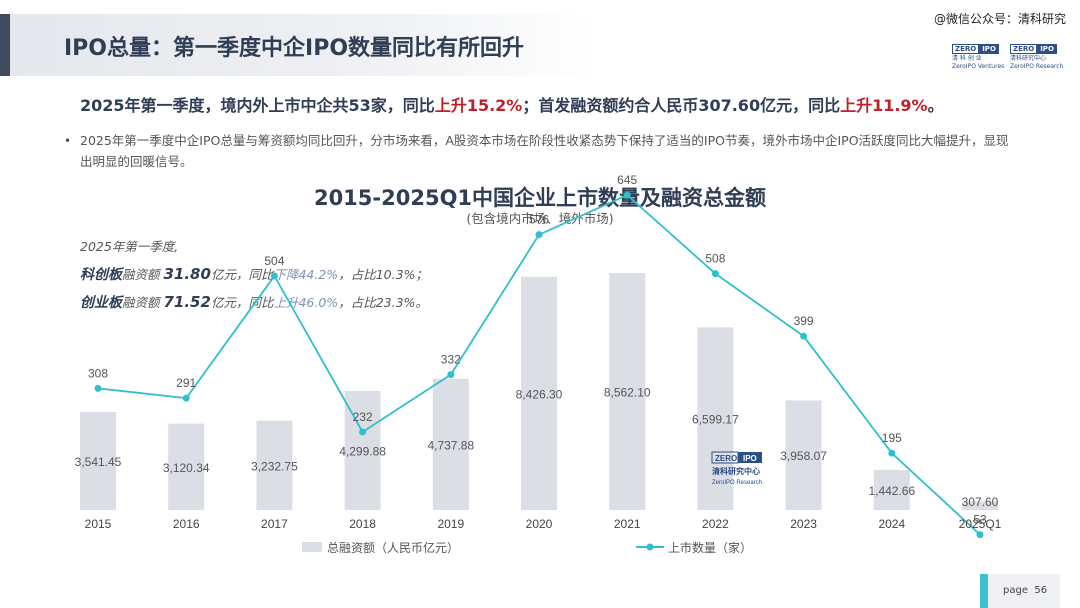  I want to click on legend-bar-label: 总融资额（人民币亿元）, so click(393, 547).